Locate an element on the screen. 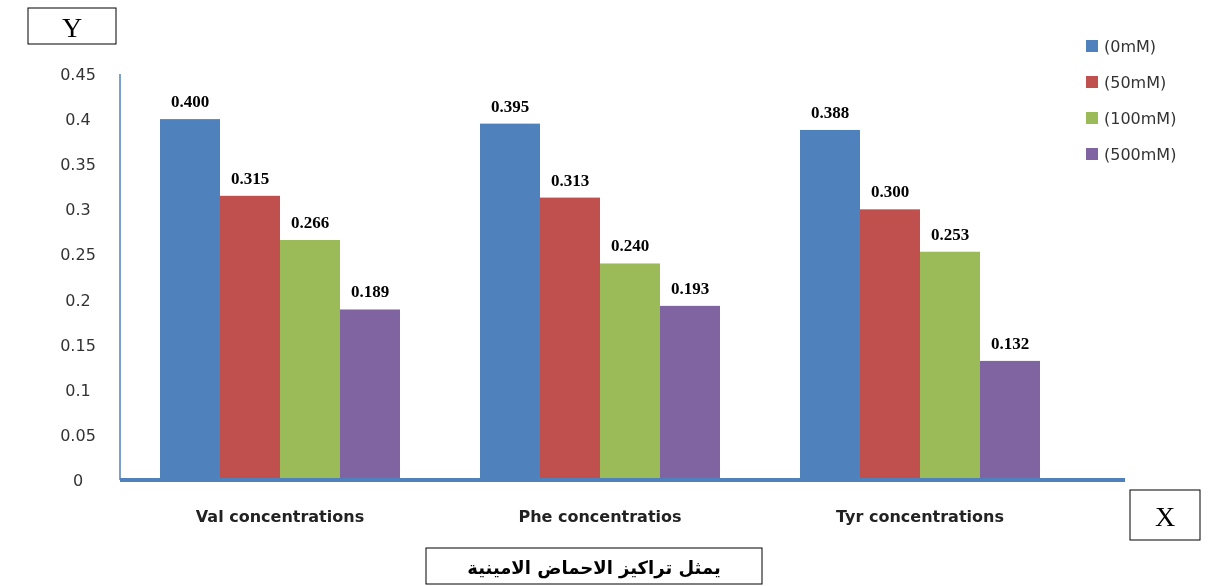 The image size is (1212, 586). y-tick-label: 0.25 is located at coordinates (78, 255).